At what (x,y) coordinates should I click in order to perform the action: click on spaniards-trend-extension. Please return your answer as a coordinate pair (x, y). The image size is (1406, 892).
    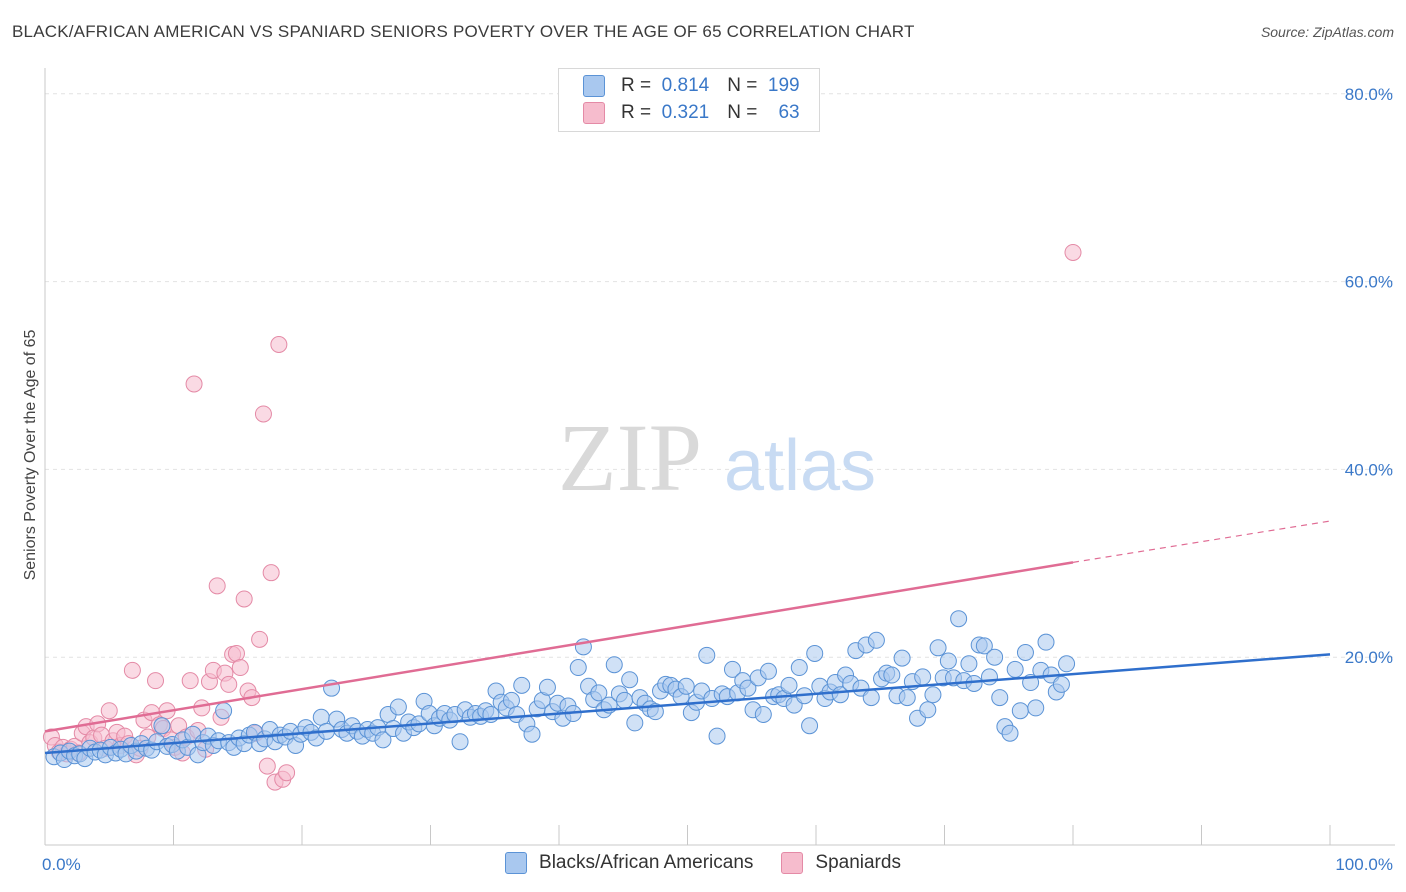
    Looking at the image, I should click on (1201, 541).